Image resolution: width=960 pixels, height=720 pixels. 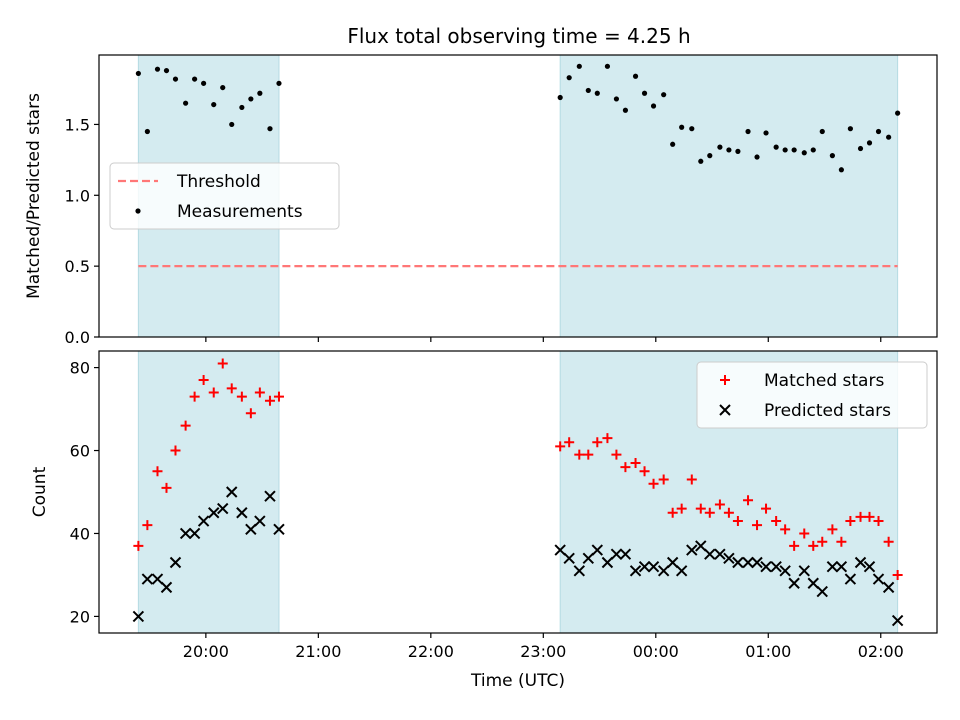 What do you see at coordinates (824, 381) in the screenshot?
I see `legend-label: Matched stars` at bounding box center [824, 381].